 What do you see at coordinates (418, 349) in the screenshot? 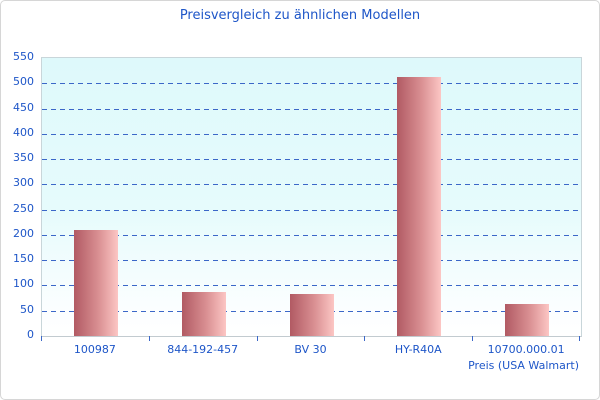
I see `x-axis-label: HY-R40A` at bounding box center [418, 349].